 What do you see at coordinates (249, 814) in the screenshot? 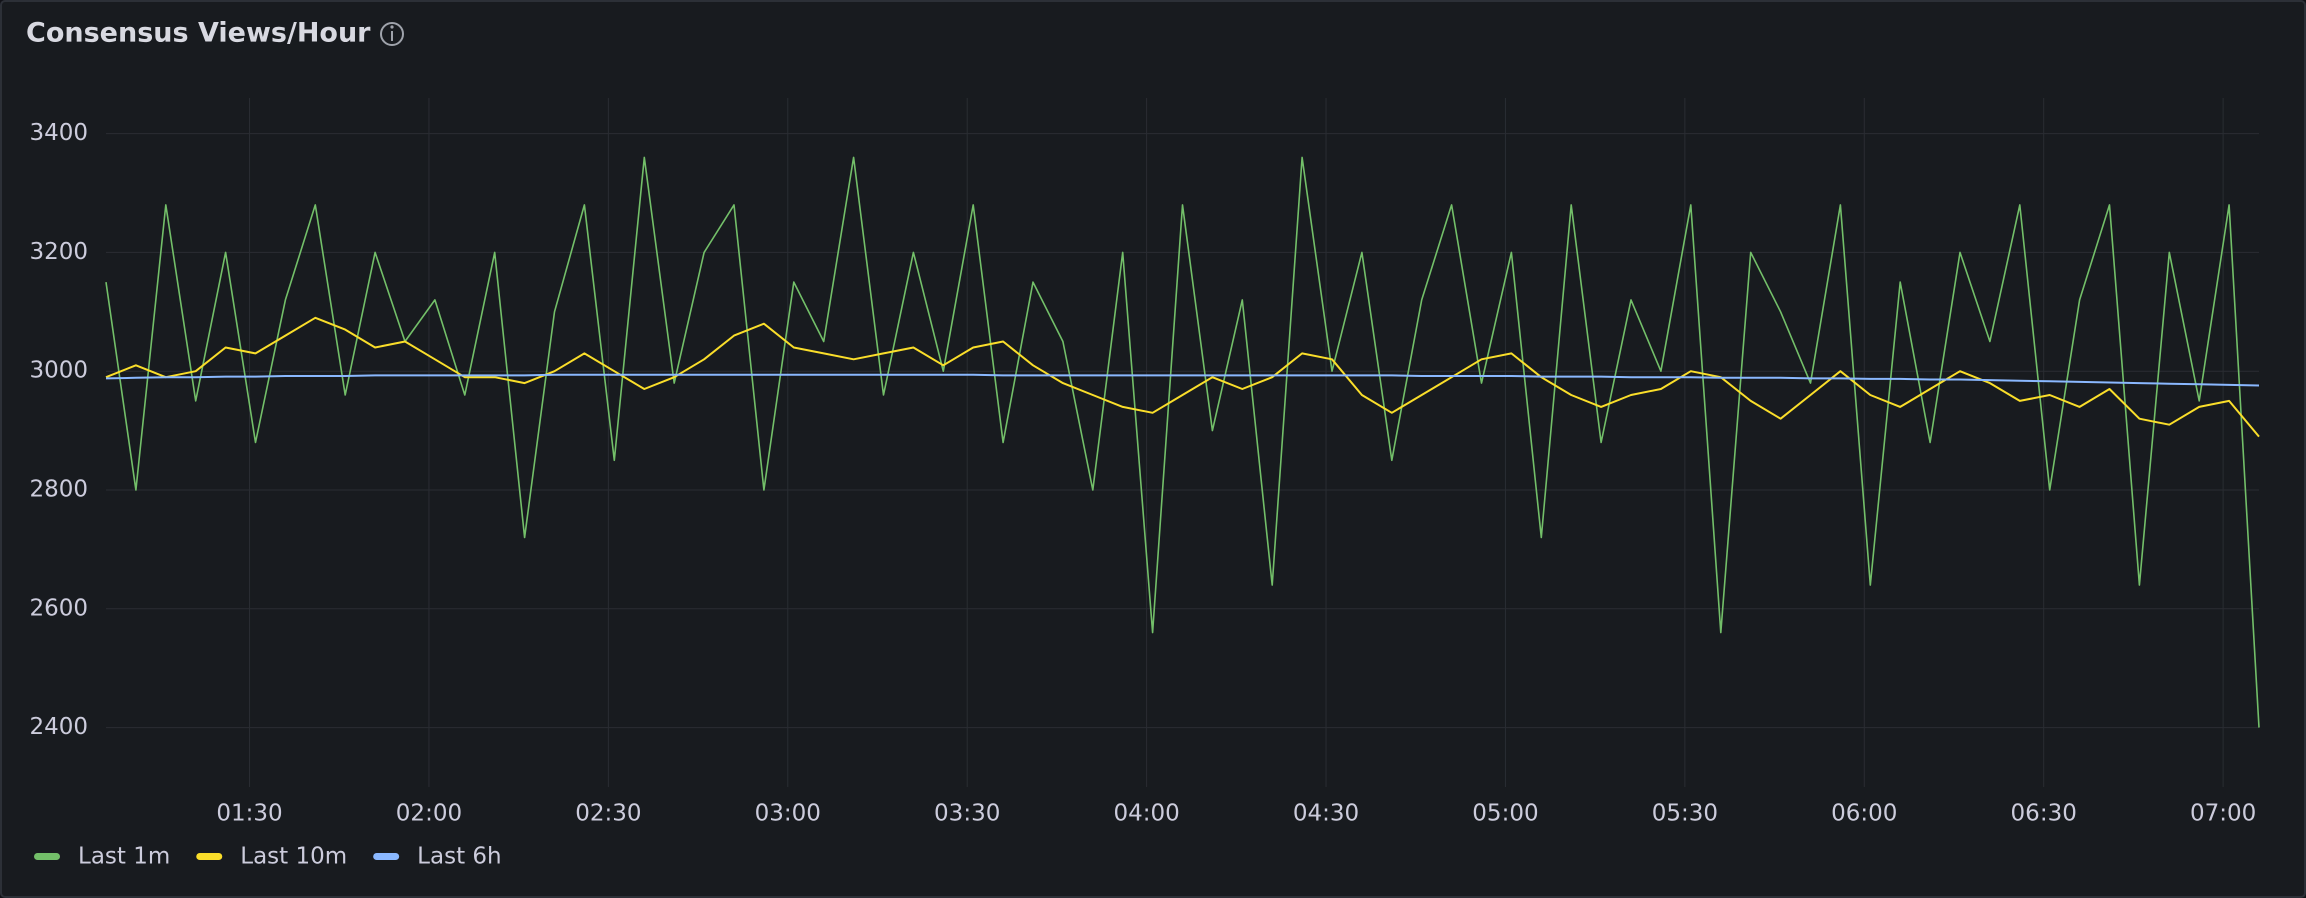
I see `x-tick-label: 01:30` at bounding box center [249, 814].